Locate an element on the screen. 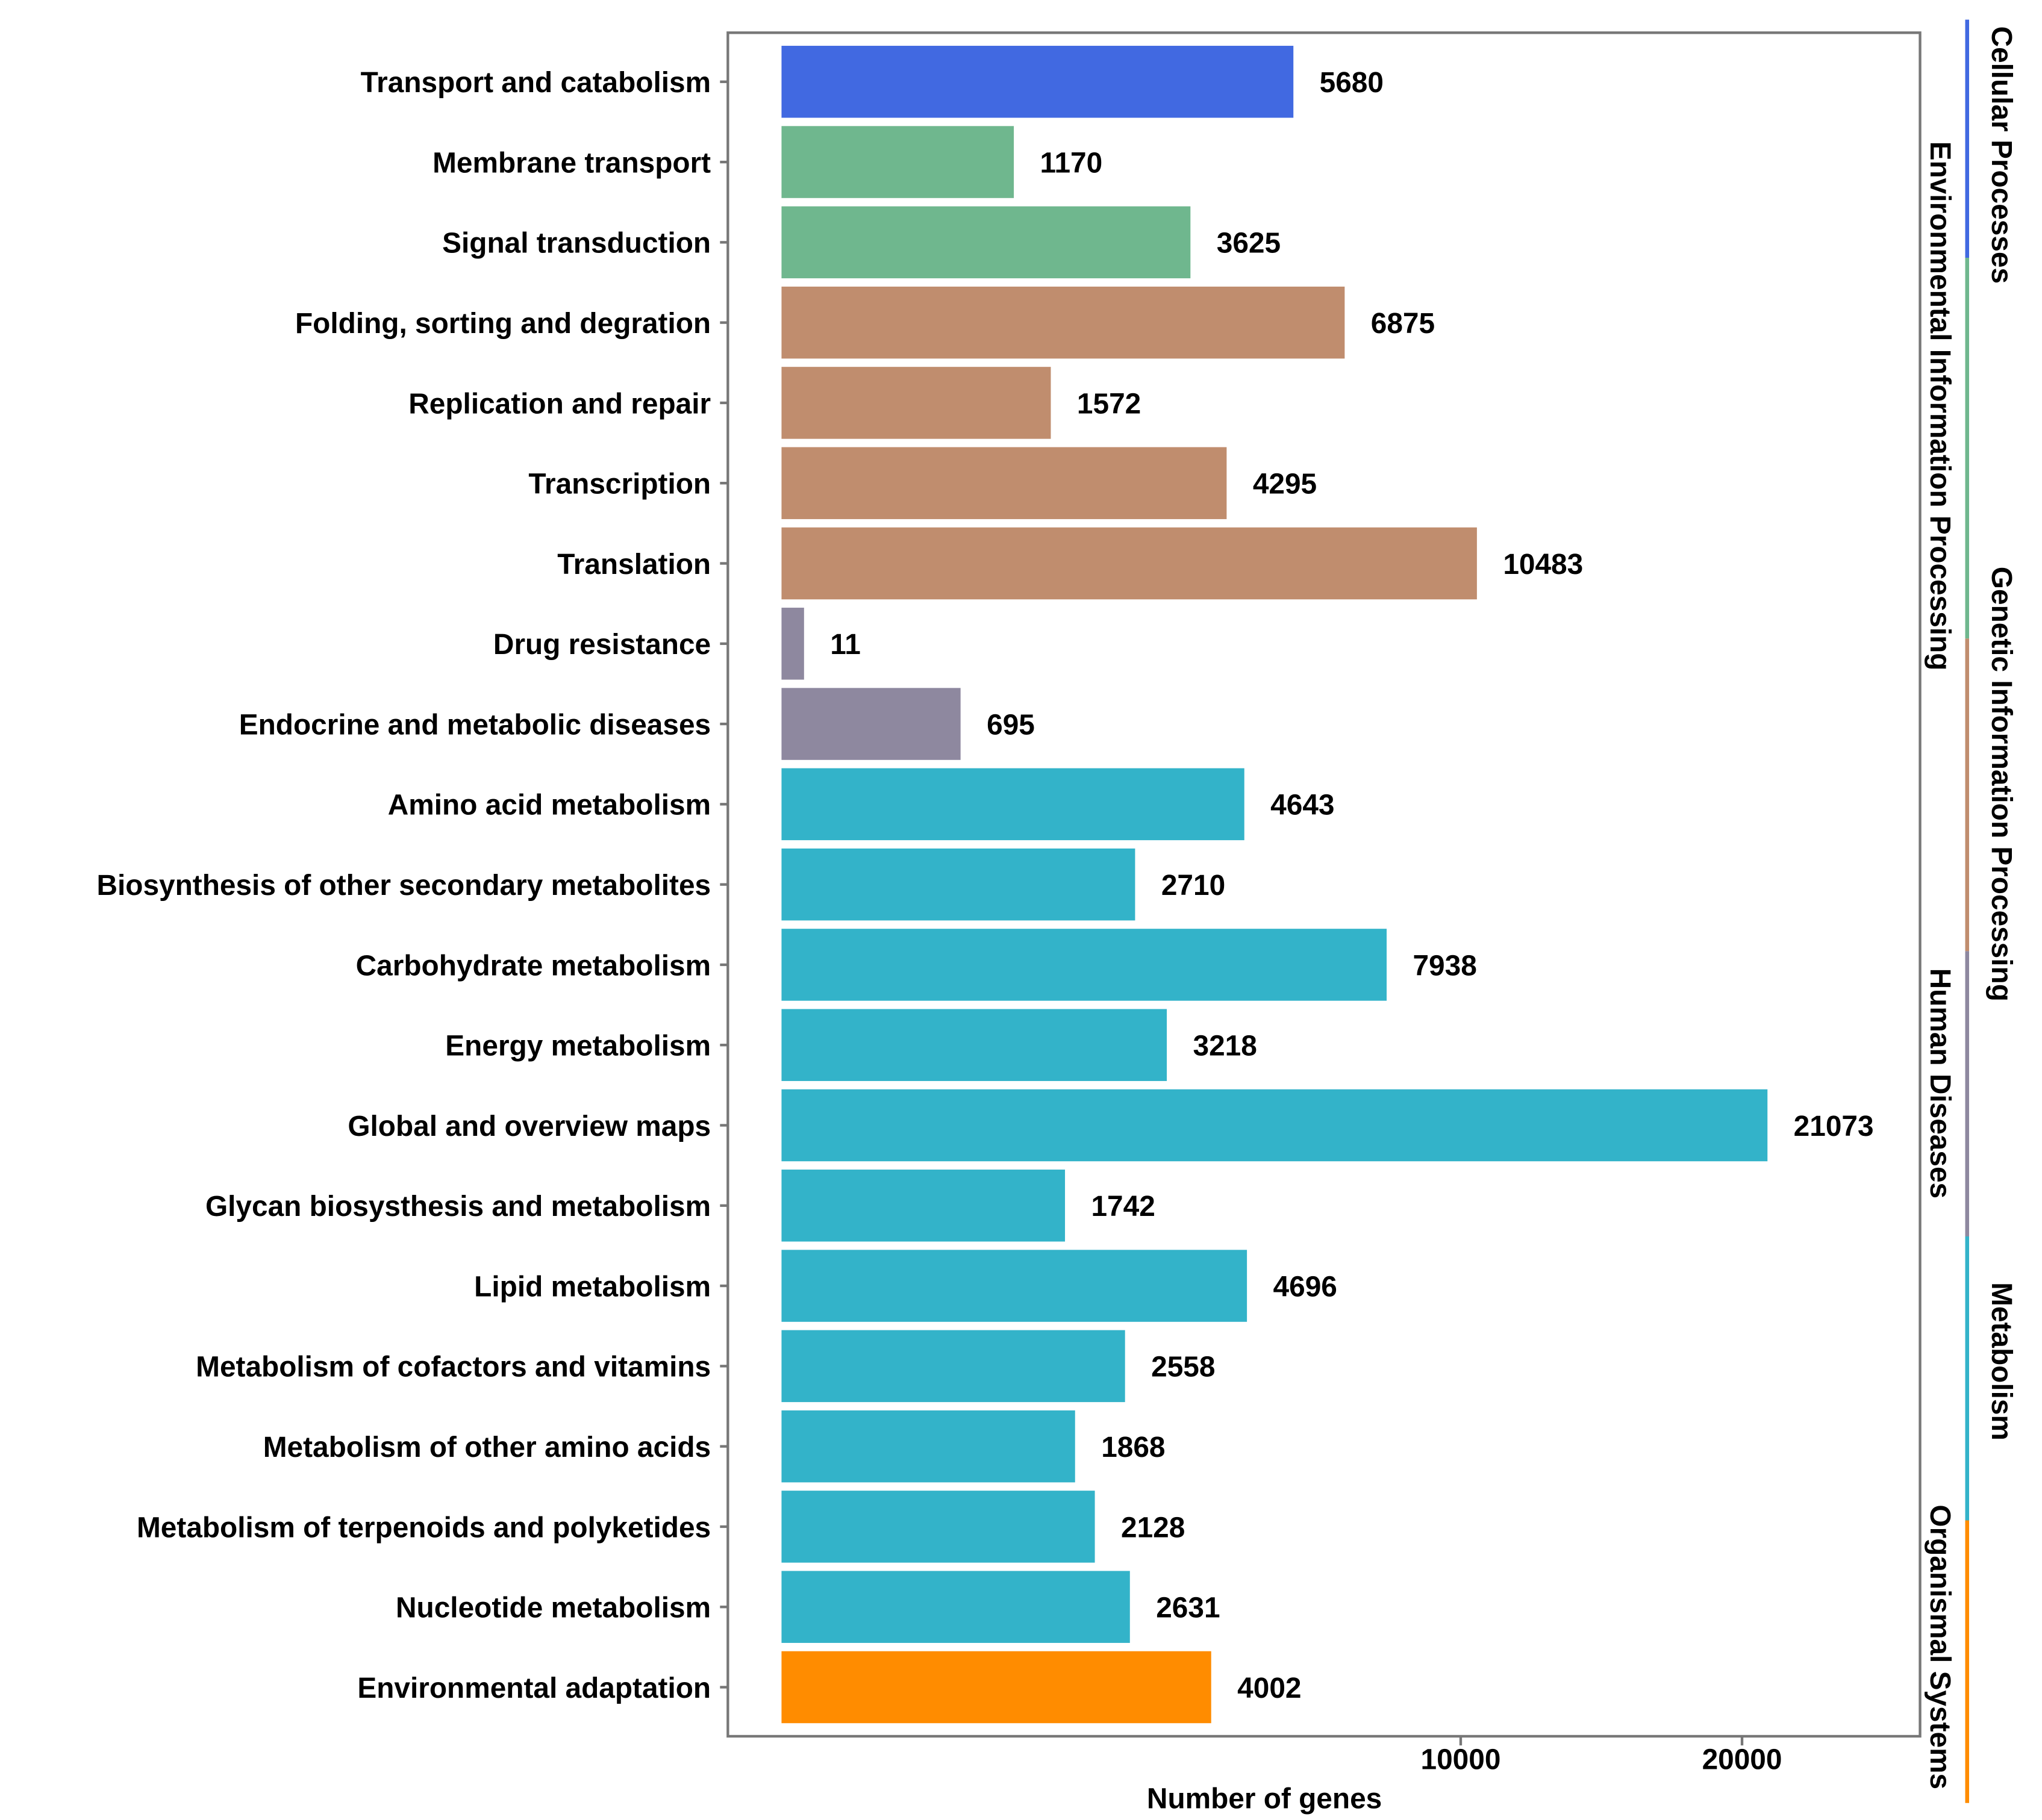  group-label: Genetic Information Processing is located at coordinates (2001, 785).